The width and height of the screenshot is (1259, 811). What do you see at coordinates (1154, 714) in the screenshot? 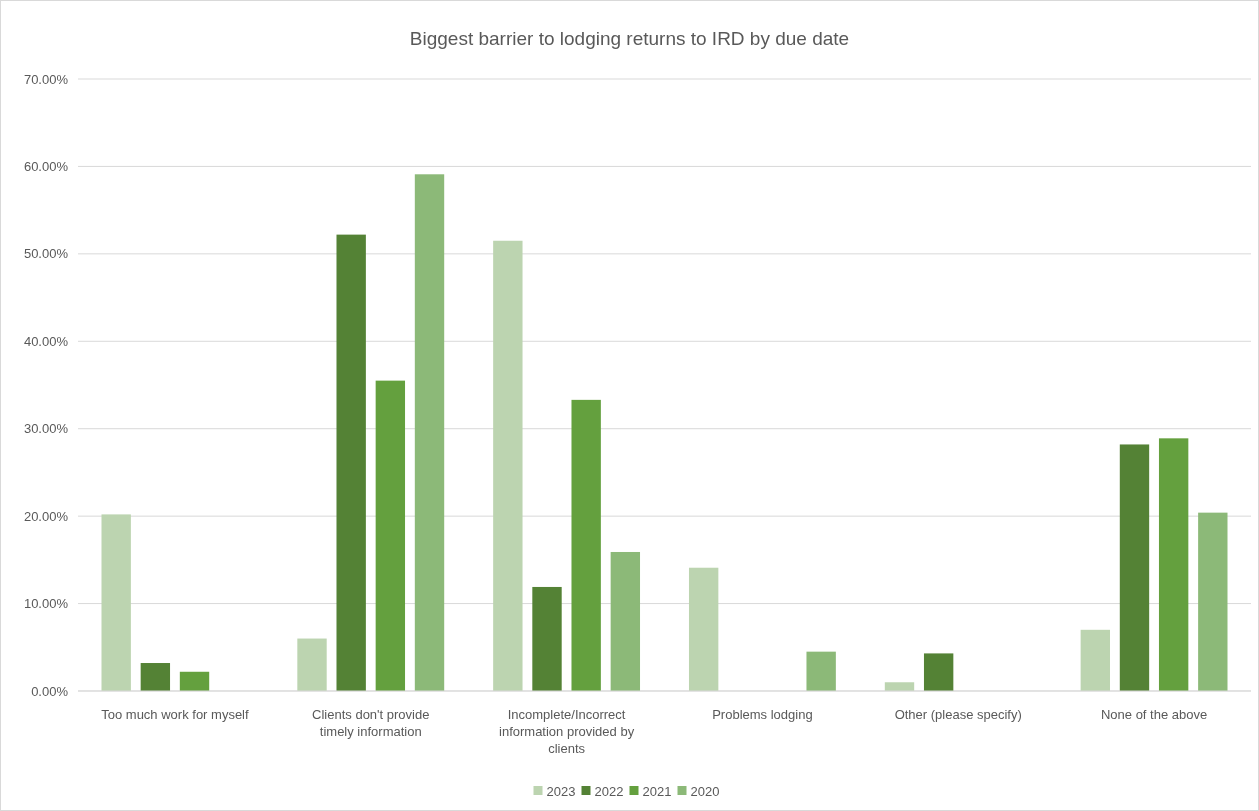
I see `x-tick-label: None of the above` at bounding box center [1154, 714].